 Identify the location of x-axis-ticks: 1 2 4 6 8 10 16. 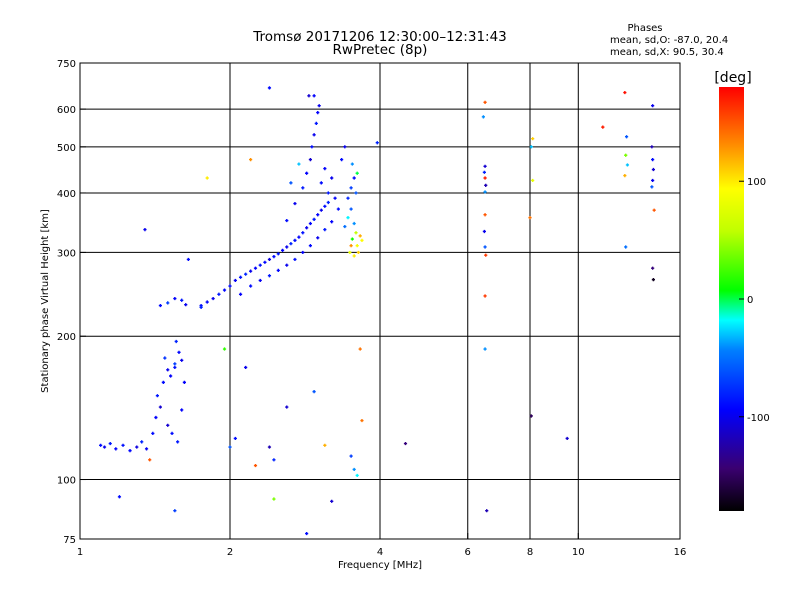
(381, 545).